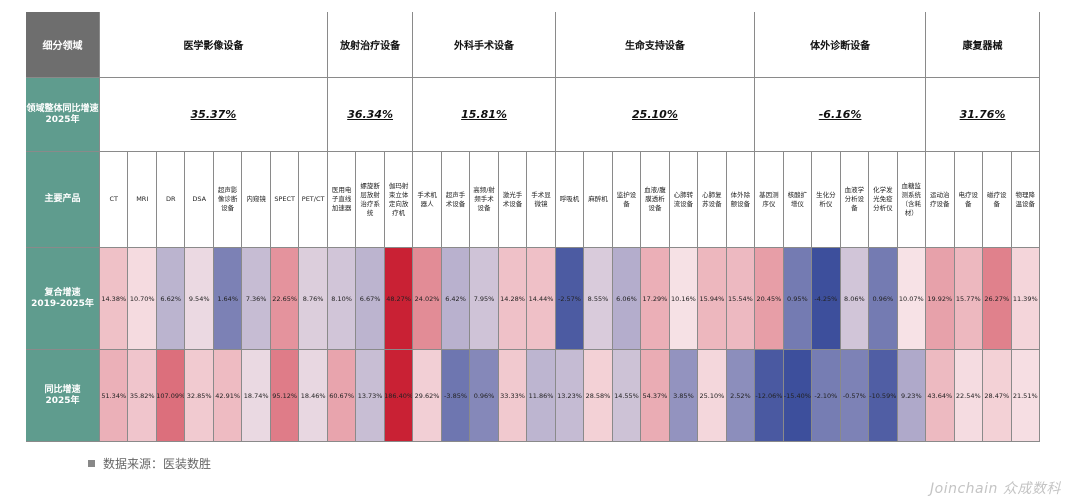 The width and height of the screenshot is (1080, 499). I want to click on row-label-yoy: 同比增速 2025年, so click(63, 396).